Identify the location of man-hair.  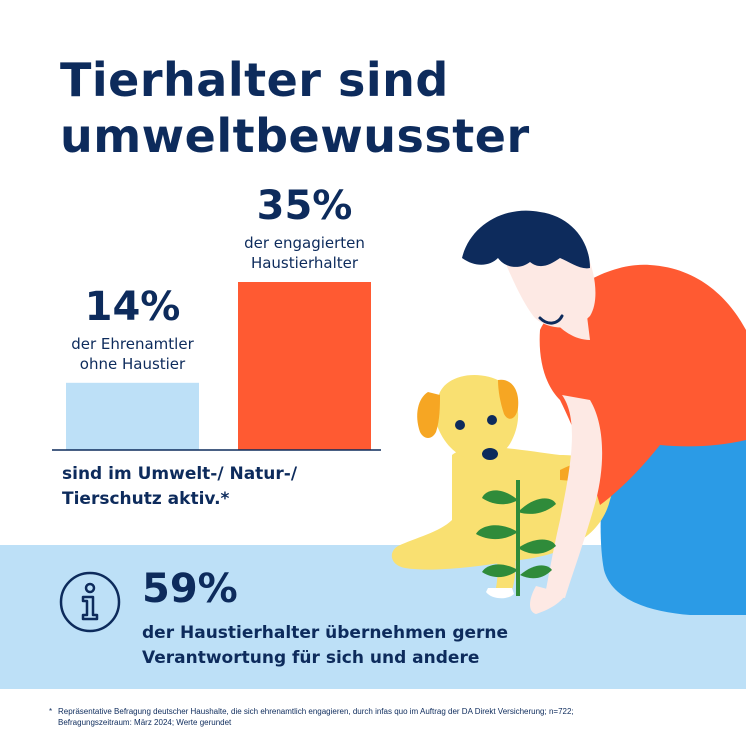
(526, 239).